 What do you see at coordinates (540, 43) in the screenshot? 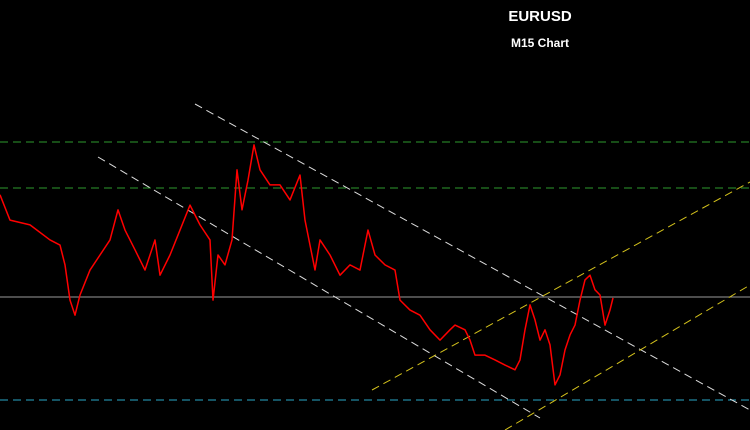
I see `chart-subtitle: M15 Chart` at bounding box center [540, 43].